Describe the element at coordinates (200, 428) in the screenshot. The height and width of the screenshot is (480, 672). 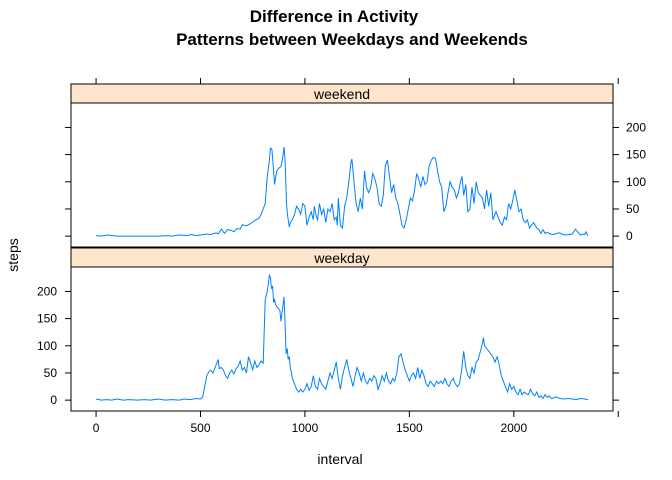
I see `x-tick-label: 500` at that location.